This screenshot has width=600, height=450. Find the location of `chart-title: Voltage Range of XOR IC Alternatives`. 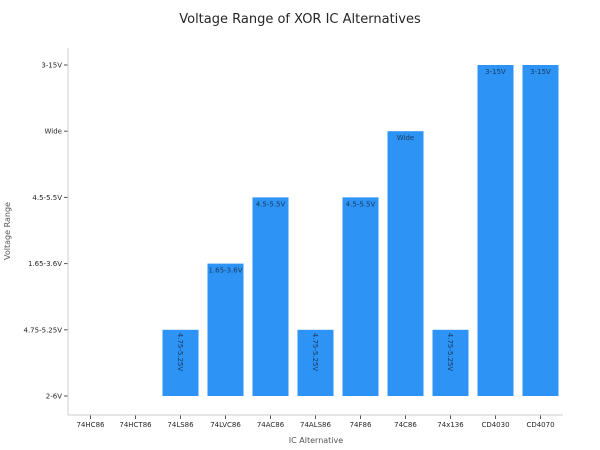

chart-title: Voltage Range of XOR IC Alternatives is located at coordinates (300, 19).